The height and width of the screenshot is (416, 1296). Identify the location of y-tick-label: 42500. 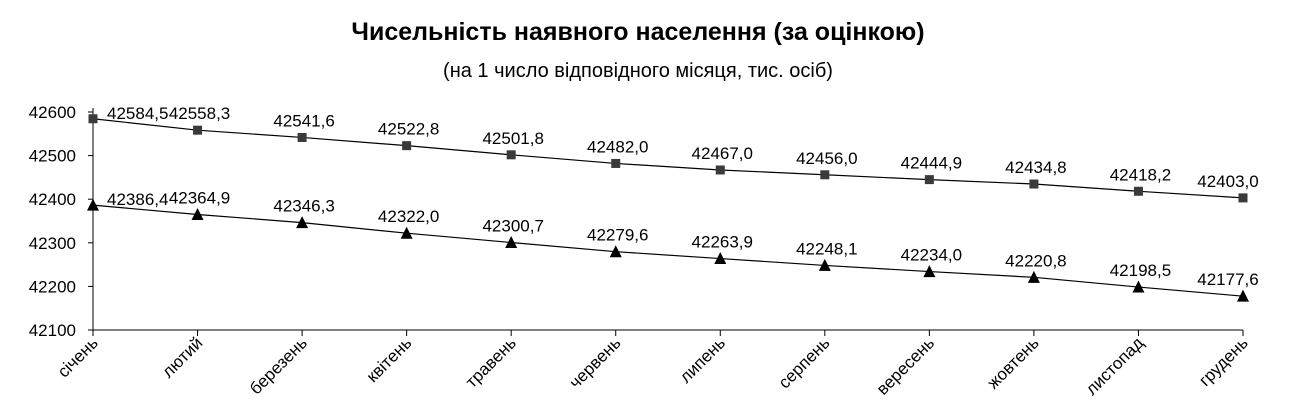
(52, 156).